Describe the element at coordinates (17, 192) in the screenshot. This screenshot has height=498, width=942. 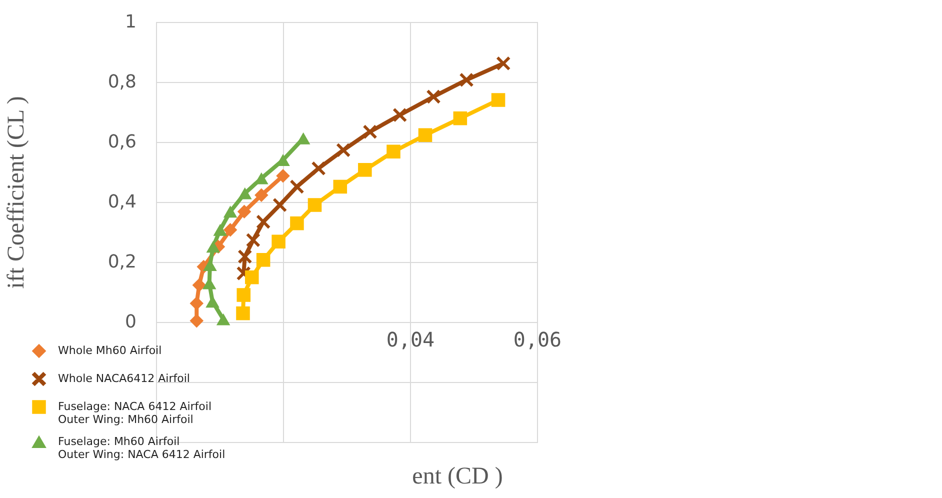
I see `y-axis-title: ift Coefficient (CL )` at that location.